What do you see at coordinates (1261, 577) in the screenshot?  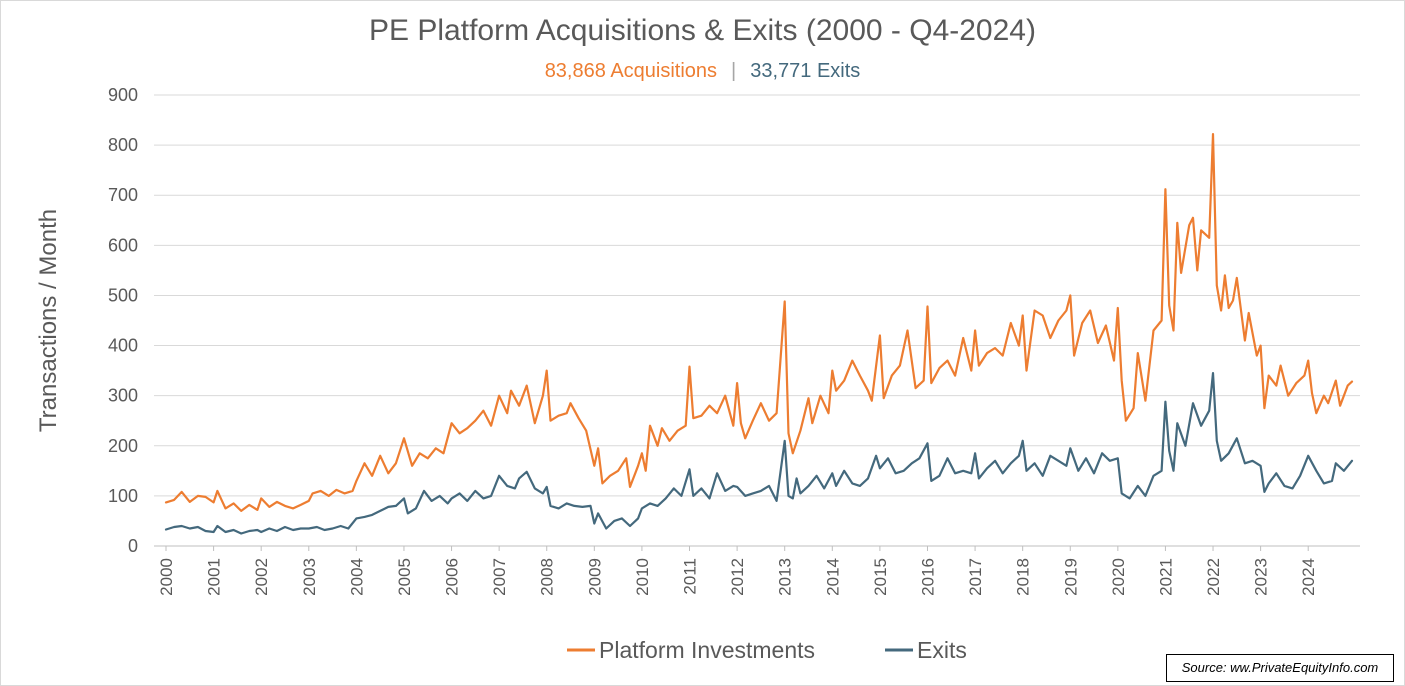 I see `x-tick-label: 2023` at bounding box center [1261, 577].